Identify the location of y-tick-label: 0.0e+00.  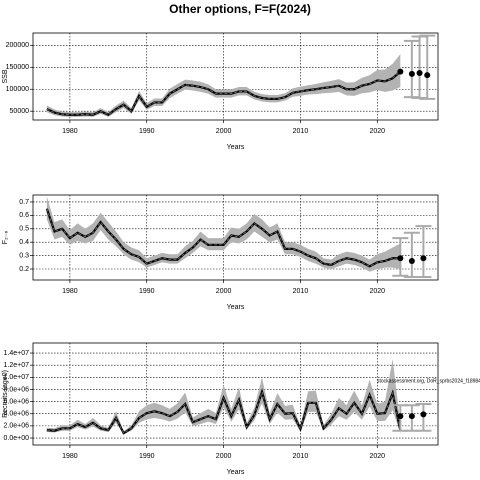
(17, 438).